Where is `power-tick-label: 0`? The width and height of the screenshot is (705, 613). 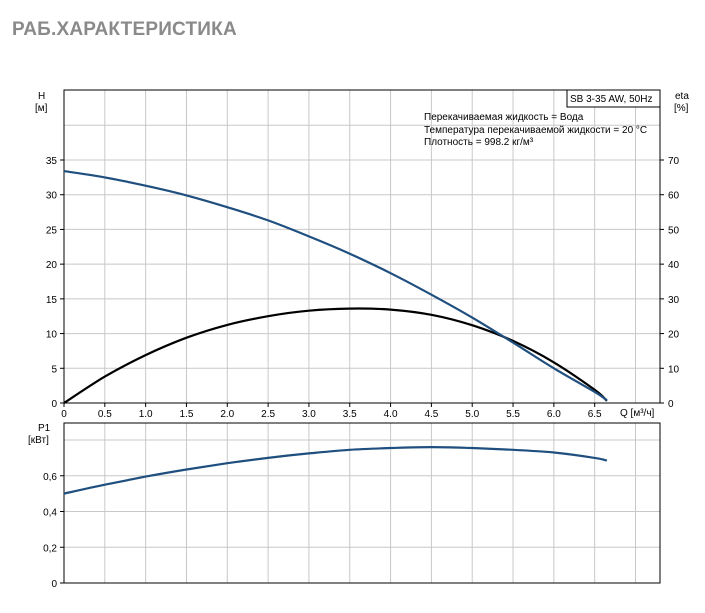
power-tick-label: 0 is located at coordinates (54, 584).